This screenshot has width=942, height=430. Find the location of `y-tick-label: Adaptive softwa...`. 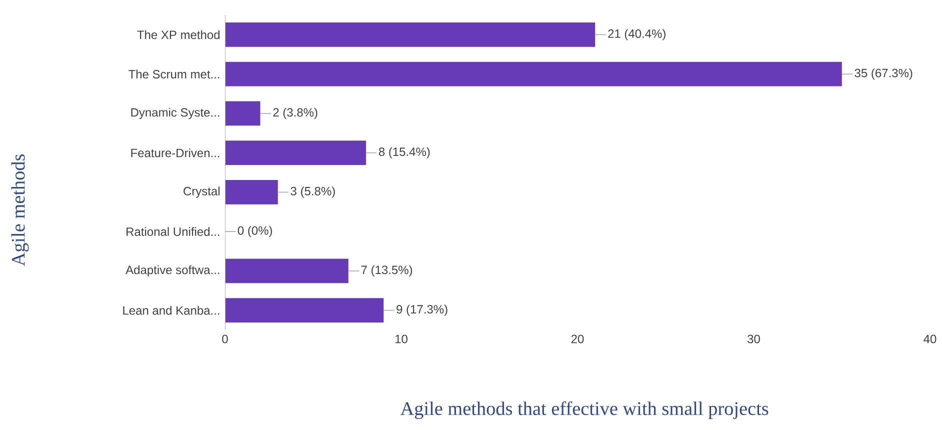

y-tick-label: Adaptive softwa... is located at coordinates (173, 271).